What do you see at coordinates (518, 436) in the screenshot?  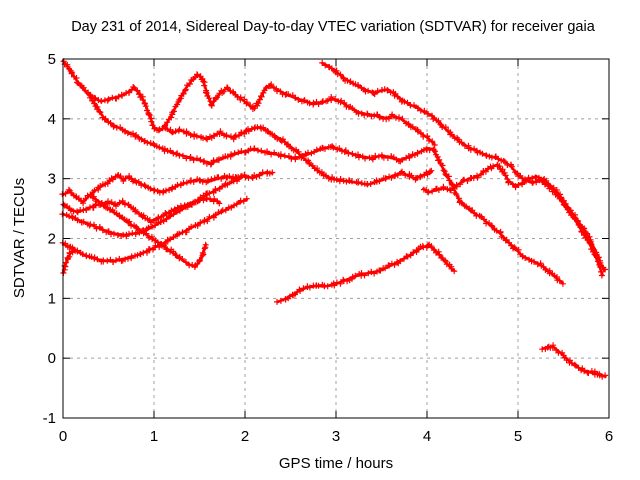 I see `x-tick-label: 5` at bounding box center [518, 436].